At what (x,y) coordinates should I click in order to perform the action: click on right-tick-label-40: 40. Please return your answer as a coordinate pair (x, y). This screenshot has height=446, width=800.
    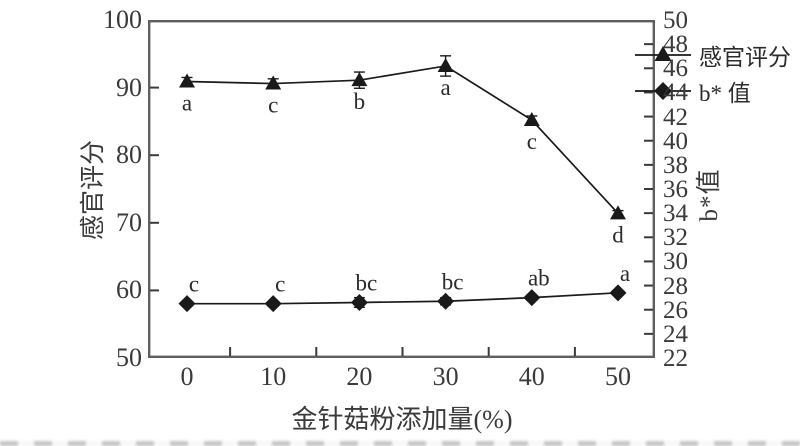
    Looking at the image, I should click on (675, 141).